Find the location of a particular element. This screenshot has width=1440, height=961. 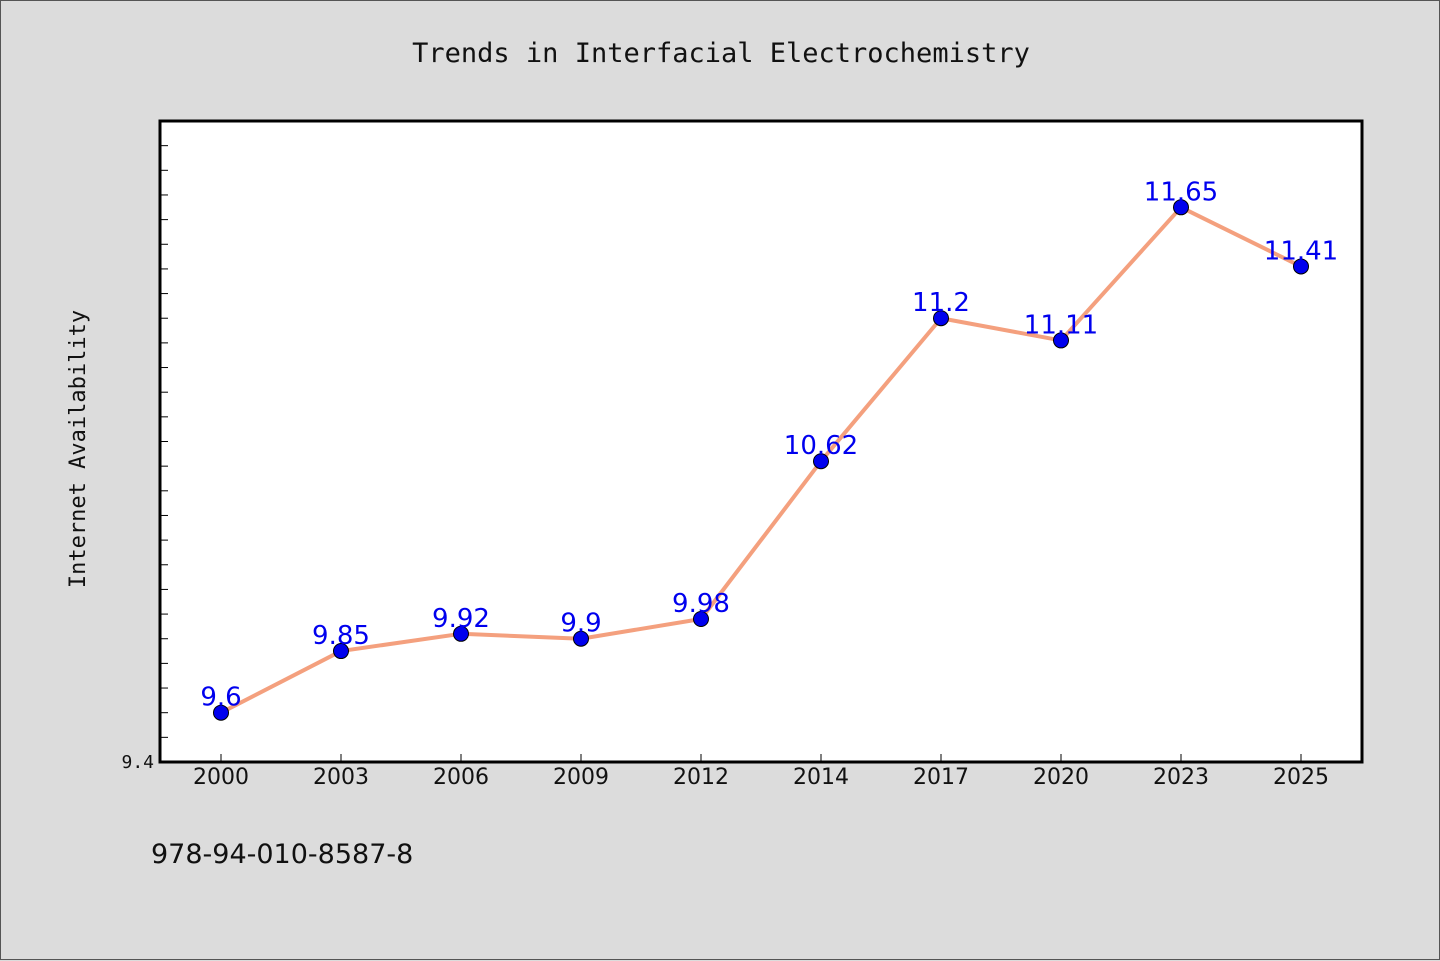

y-axis-label: Internet Availability is located at coordinates (78, 449).